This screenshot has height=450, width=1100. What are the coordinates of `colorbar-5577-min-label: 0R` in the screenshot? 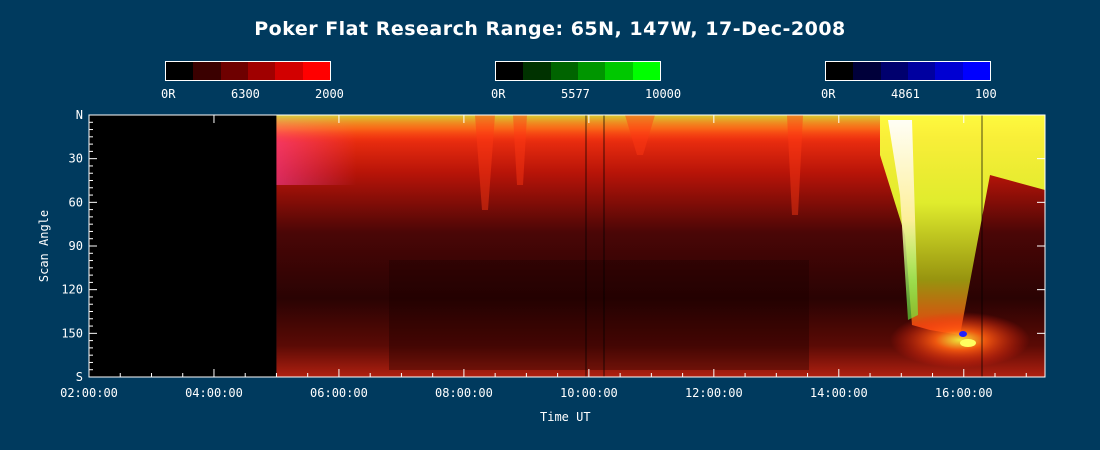 It's located at (498, 94).